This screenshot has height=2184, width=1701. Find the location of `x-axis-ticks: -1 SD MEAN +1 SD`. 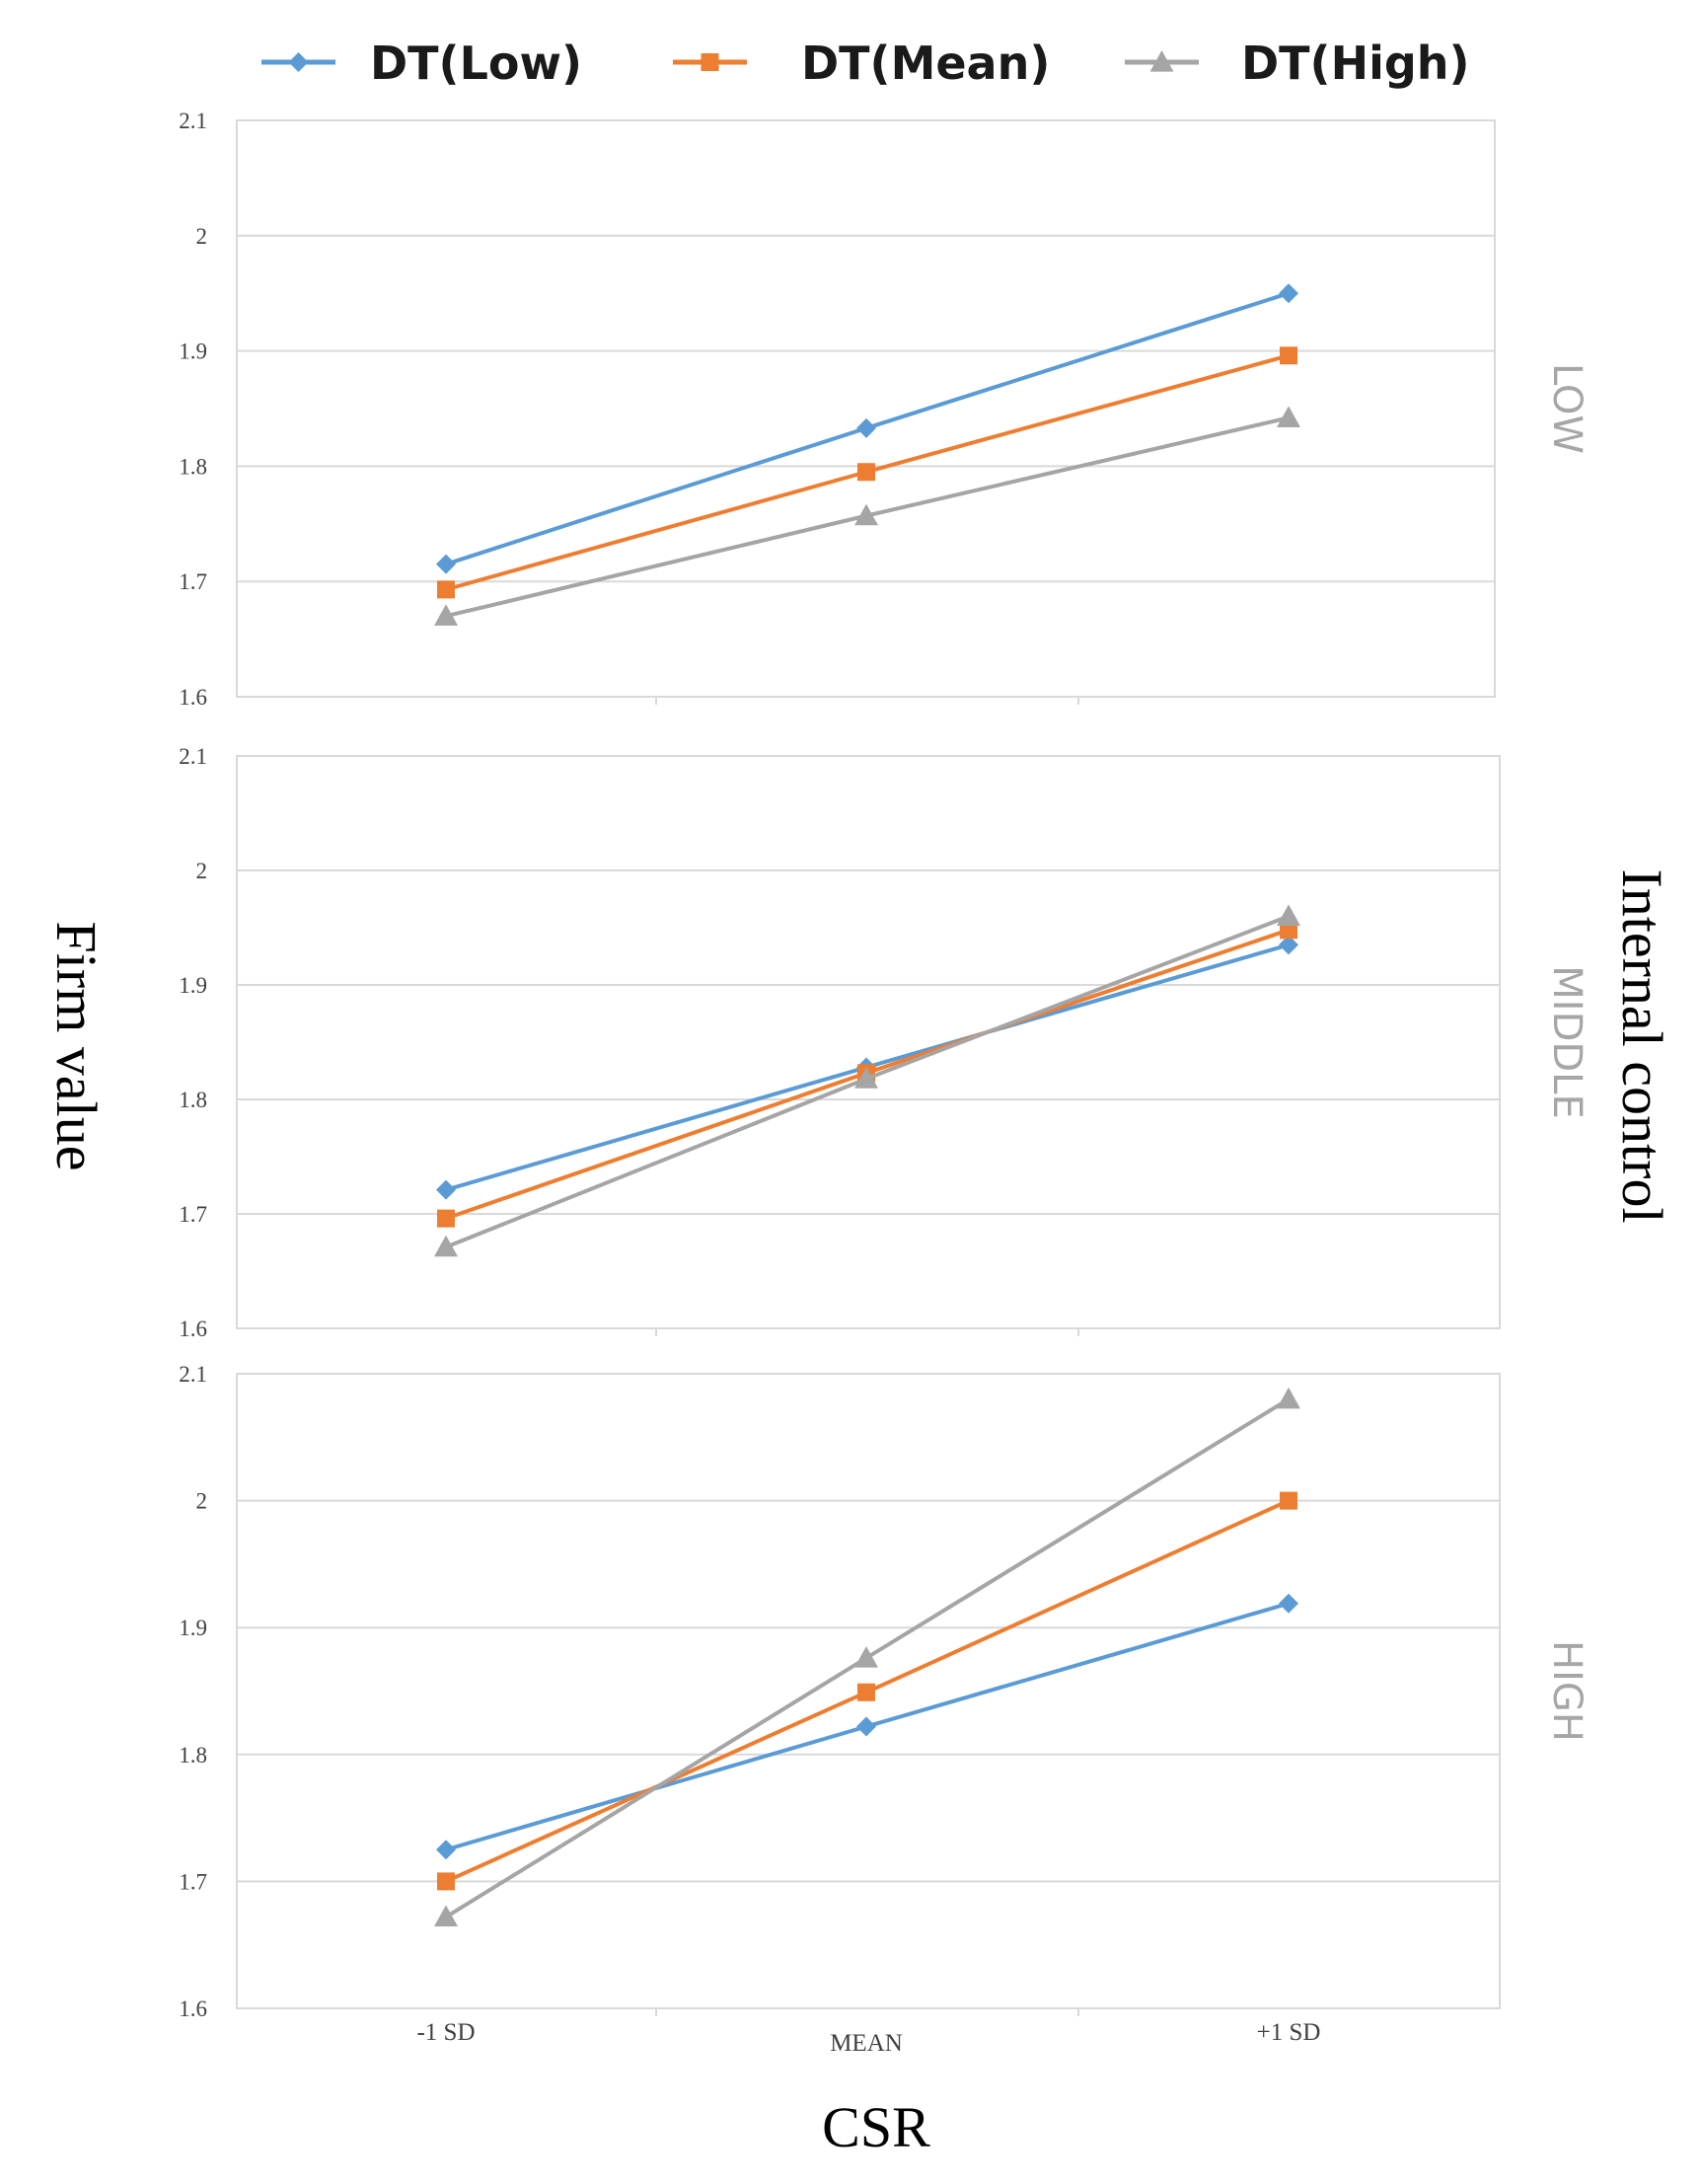

x-axis-ticks: -1 SD MEAN +1 SD is located at coordinates (868, 2038).